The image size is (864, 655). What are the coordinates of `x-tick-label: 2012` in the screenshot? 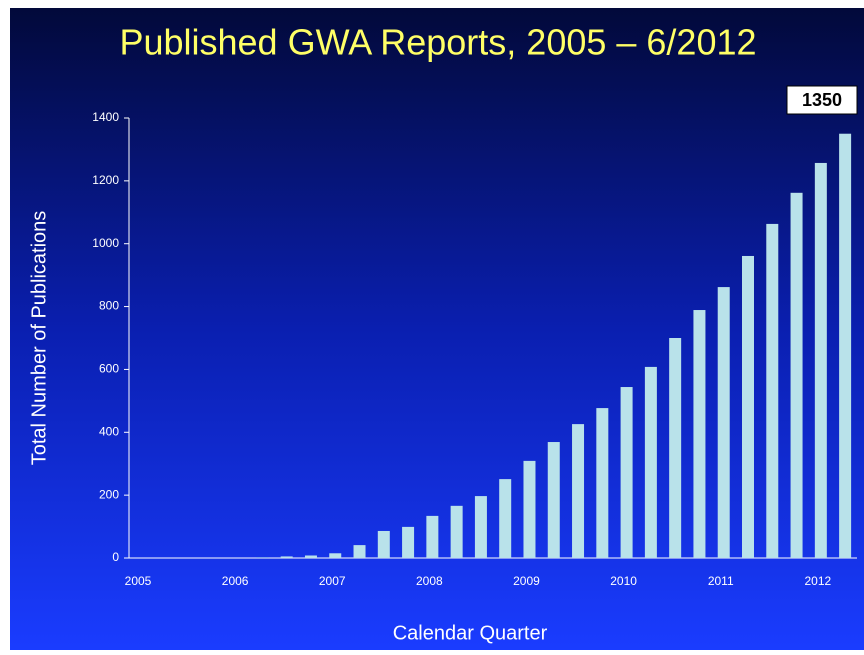 It's located at (817, 581).